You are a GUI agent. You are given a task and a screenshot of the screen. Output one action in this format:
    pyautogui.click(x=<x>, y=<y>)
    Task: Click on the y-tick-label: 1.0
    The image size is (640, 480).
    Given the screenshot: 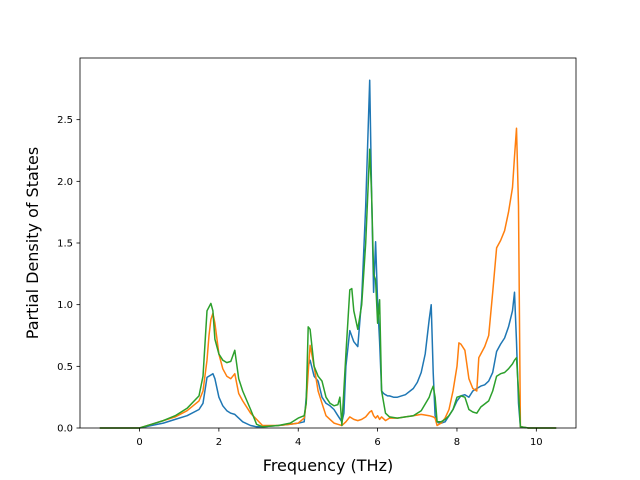 What is the action you would take?
    pyautogui.click(x=65, y=305)
    